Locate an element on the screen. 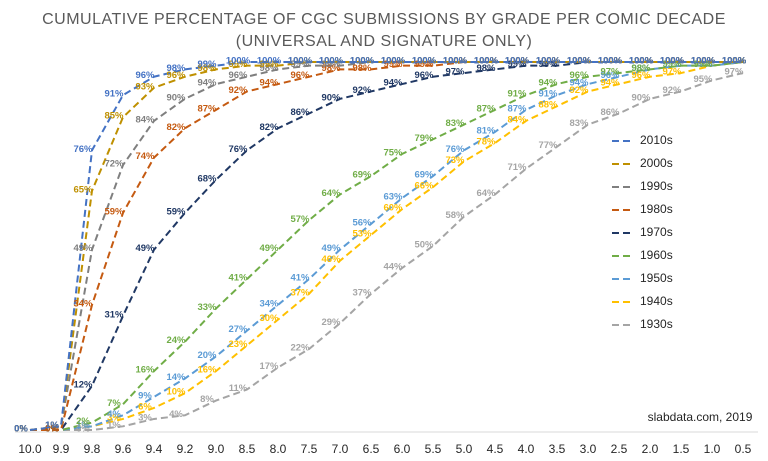  data-label: 96% is located at coordinates (424, 75).